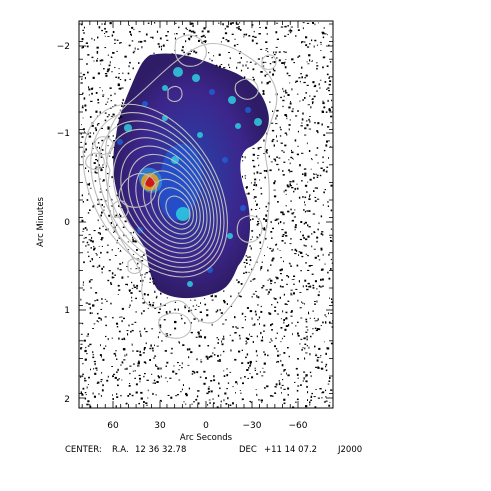 The width and height of the screenshot is (491, 491). I want to click on contour-ring, so click(159, 194).